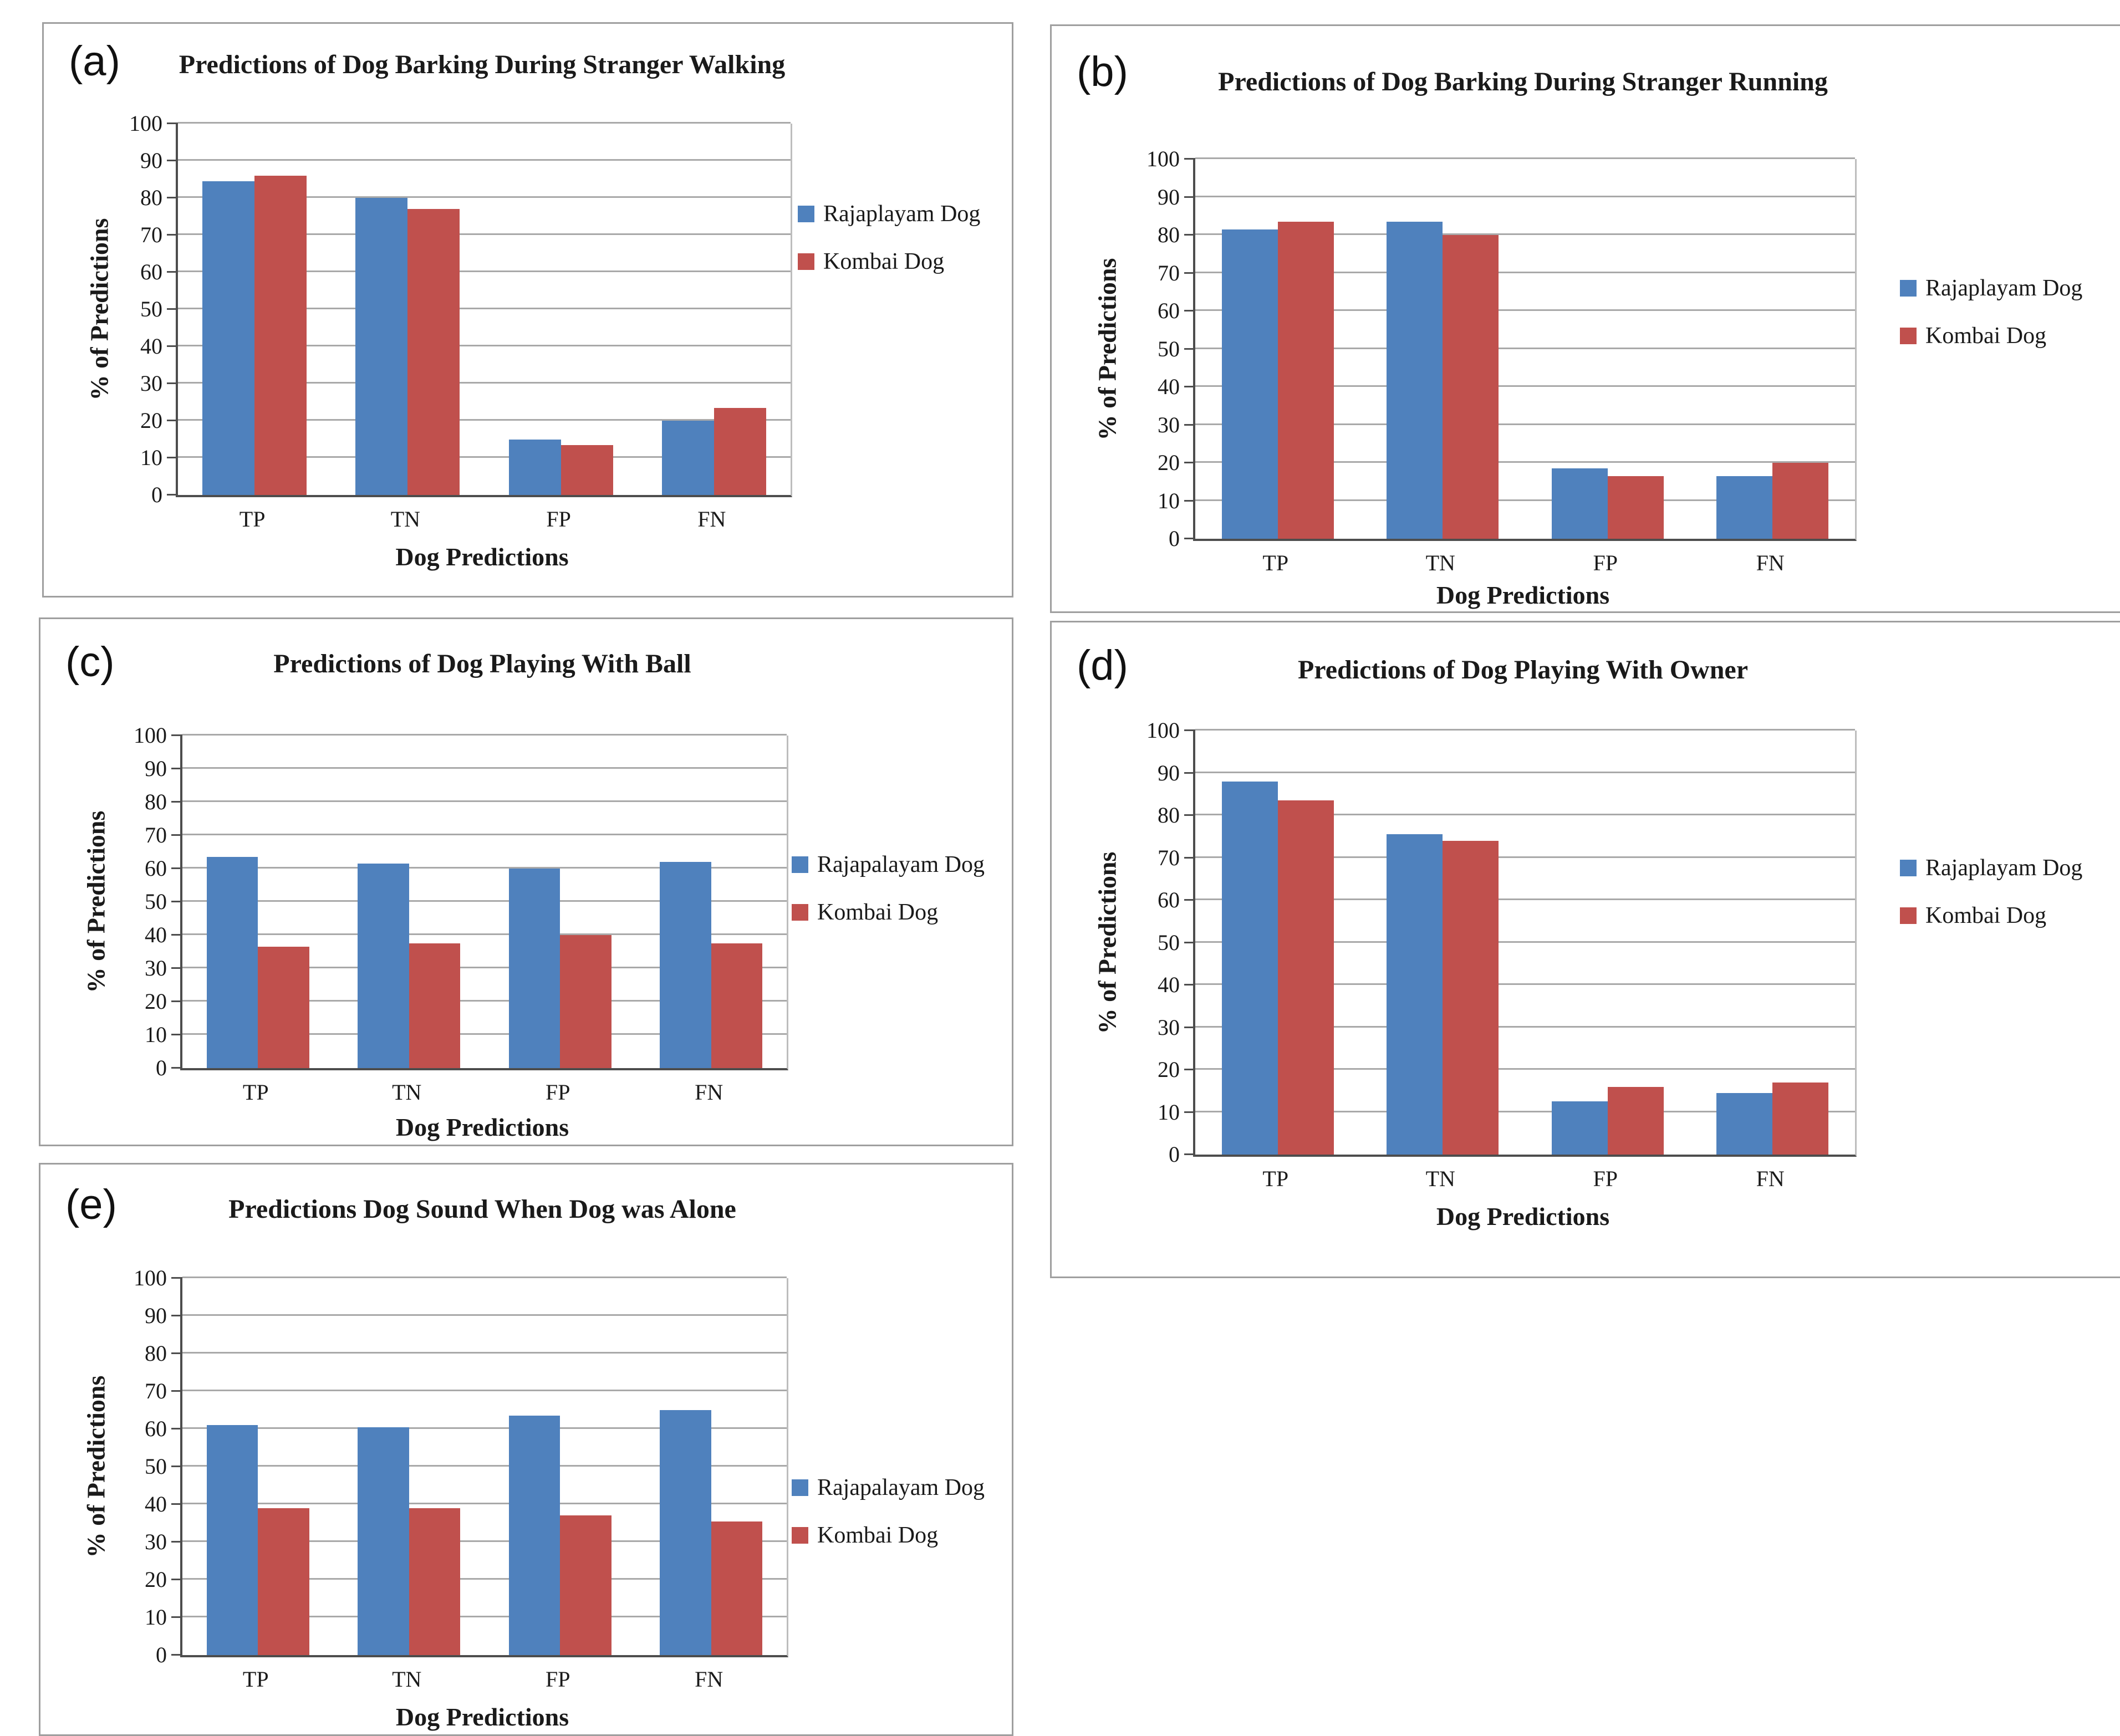  I want to click on panel-letter-c: (c), so click(90, 662).